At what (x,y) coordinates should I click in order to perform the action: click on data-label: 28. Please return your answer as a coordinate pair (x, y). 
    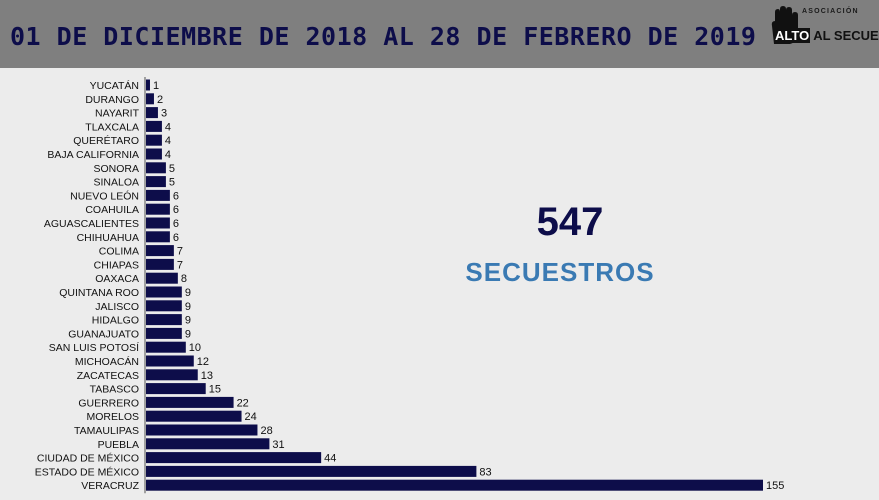
    Looking at the image, I should click on (266, 431).